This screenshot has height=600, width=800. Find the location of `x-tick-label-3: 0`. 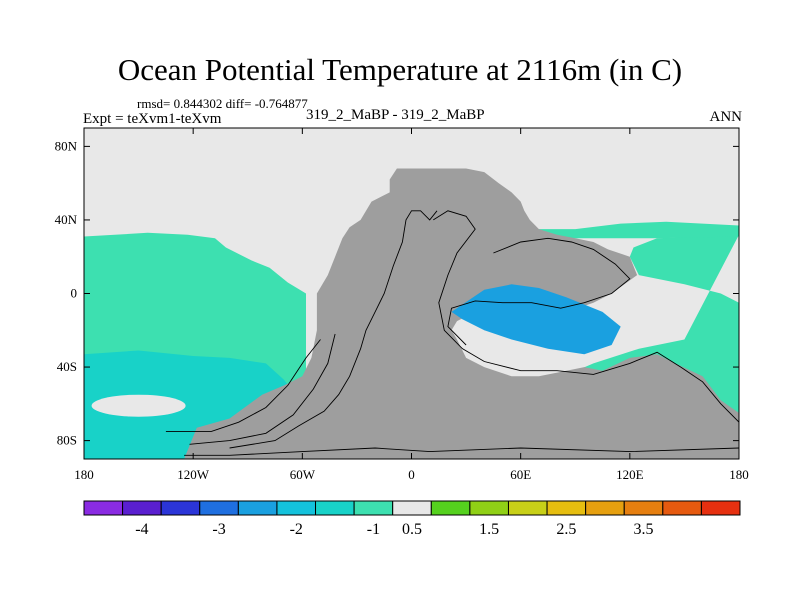

x-tick-label-3: 0 is located at coordinates (411, 474).